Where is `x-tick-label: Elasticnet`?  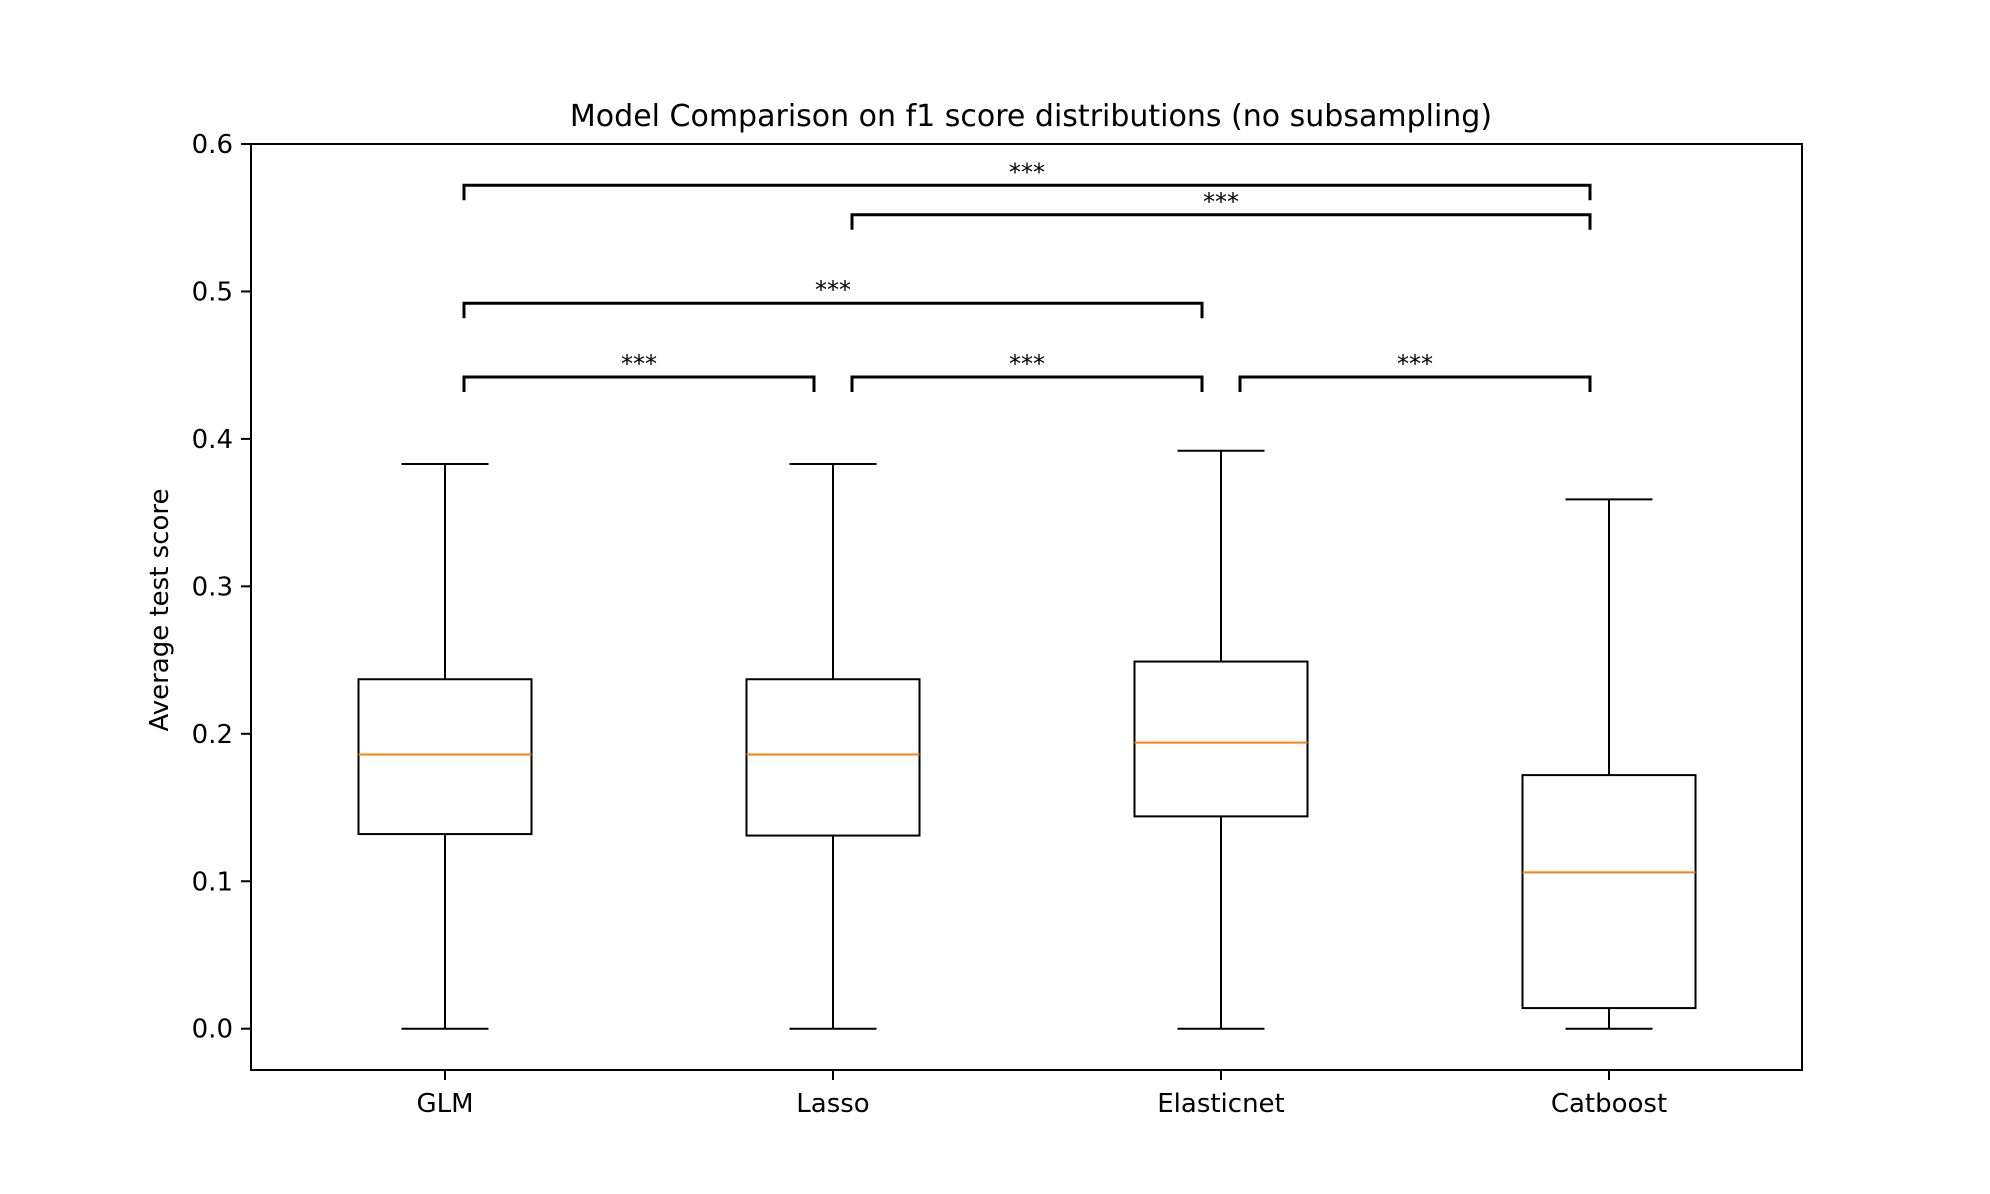 x-tick-label: Elasticnet is located at coordinates (1221, 1104).